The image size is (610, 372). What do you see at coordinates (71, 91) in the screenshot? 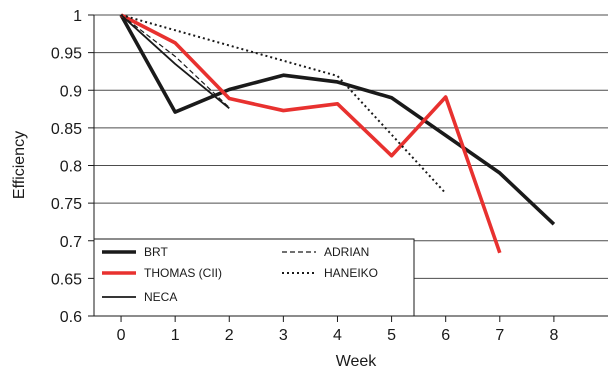
I see `y-tick-label: 0.9` at bounding box center [71, 91].